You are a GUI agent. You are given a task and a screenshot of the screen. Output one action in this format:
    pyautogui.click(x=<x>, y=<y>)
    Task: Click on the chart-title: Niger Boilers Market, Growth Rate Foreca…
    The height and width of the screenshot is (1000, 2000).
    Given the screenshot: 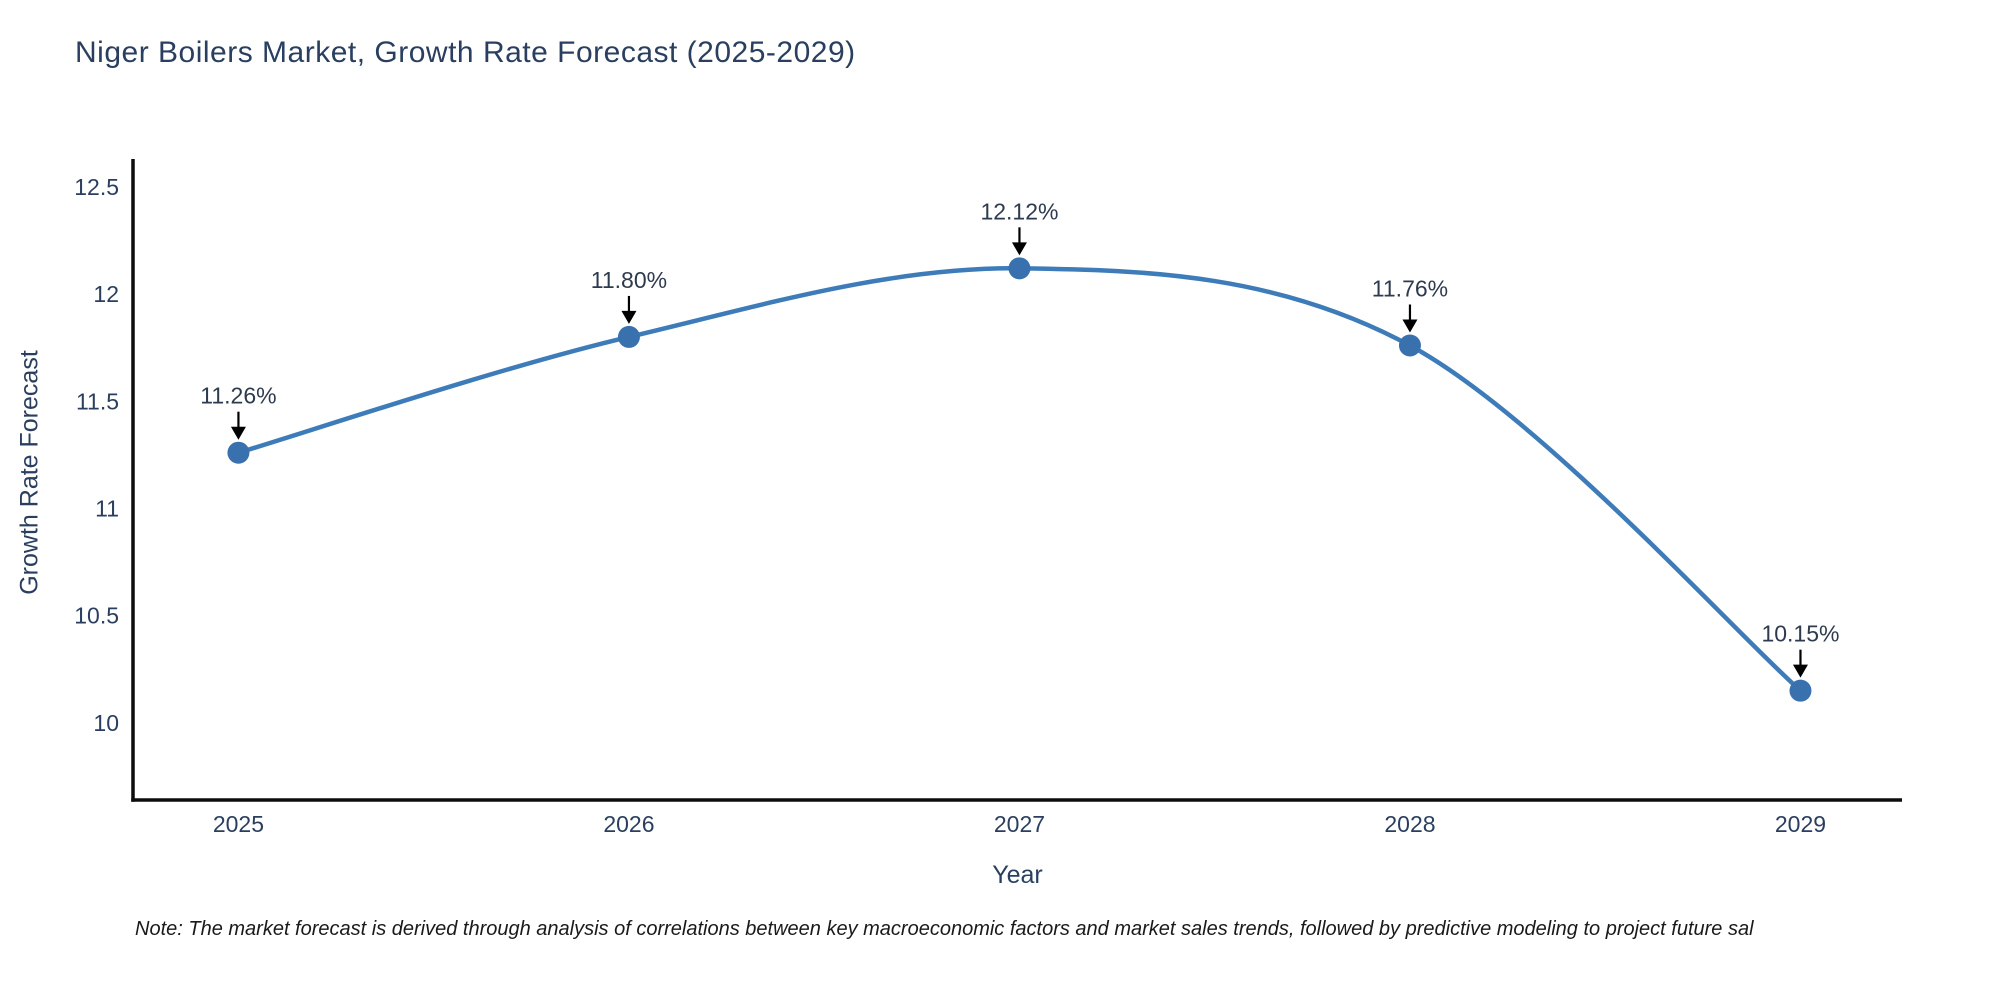 What is the action you would take?
    pyautogui.click(x=465, y=52)
    